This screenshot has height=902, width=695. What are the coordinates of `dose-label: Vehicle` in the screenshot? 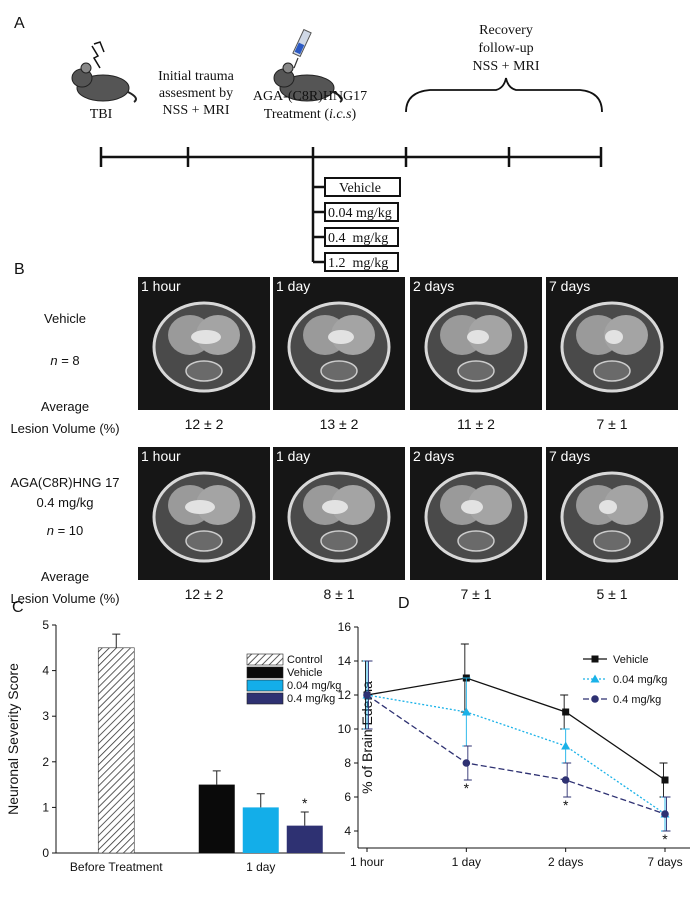 It's located at (360, 188).